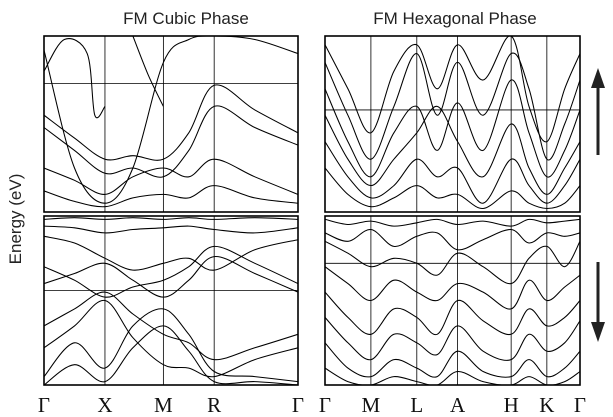 The image size is (613, 417). I want to click on y-axis-label: Energy (eV), so click(15, 219).